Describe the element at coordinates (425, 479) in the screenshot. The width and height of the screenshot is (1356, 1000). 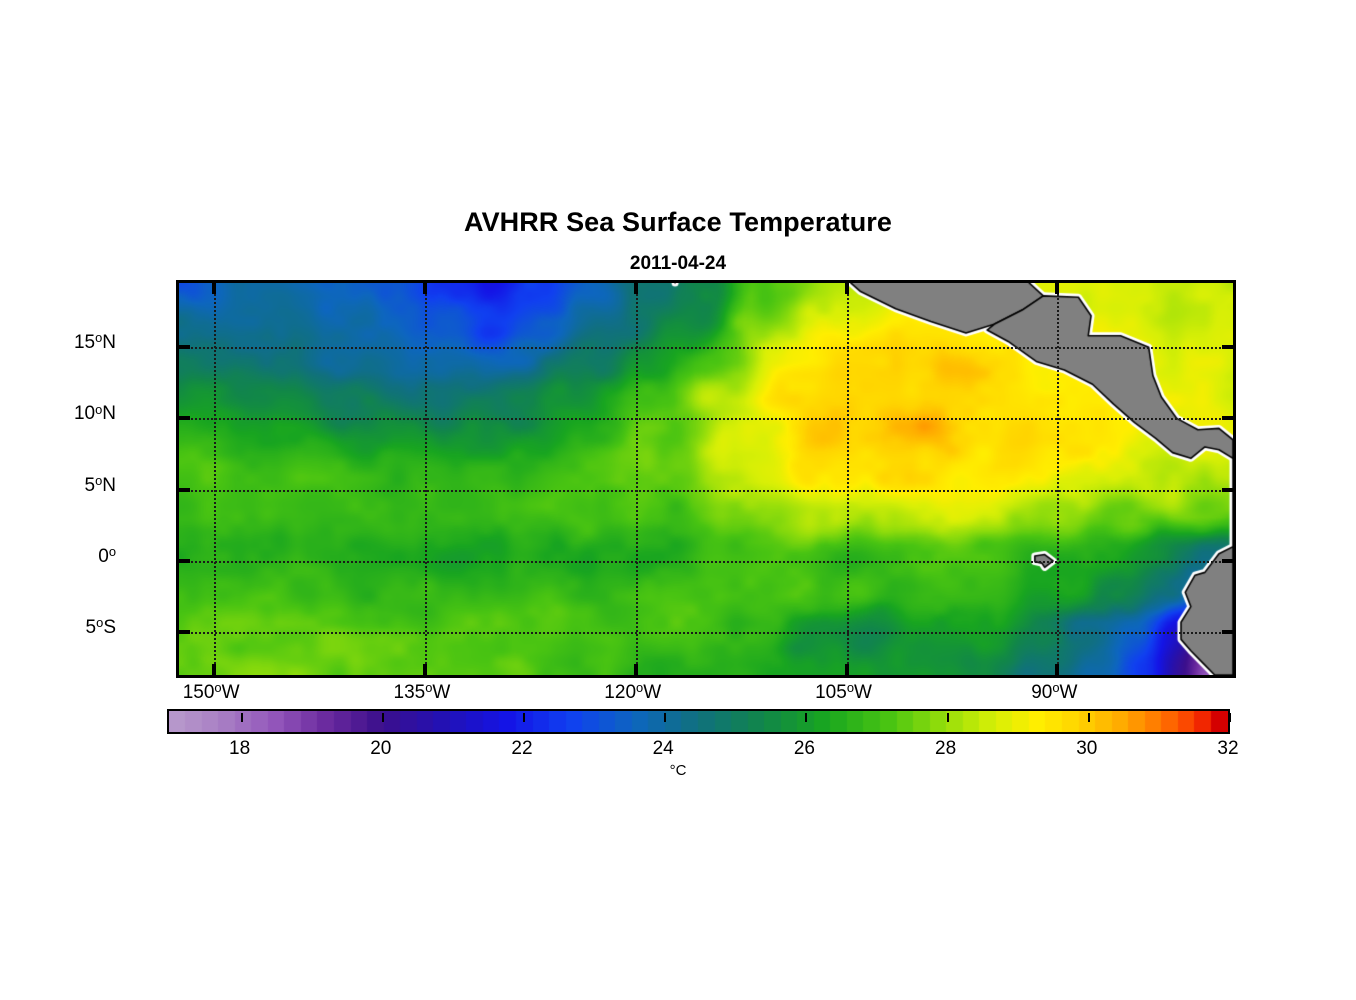
I see `gridline-lon-135W` at that location.